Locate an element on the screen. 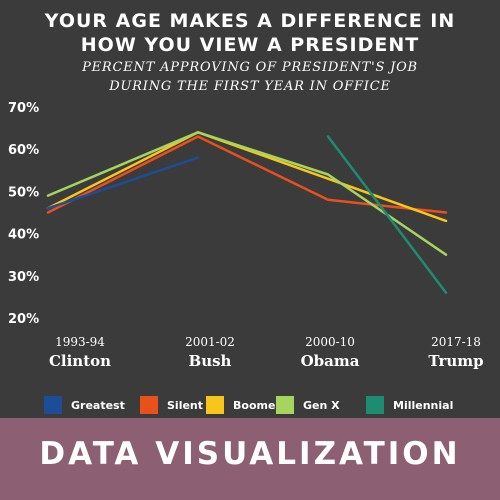  legend-item-gen-x: Gen X is located at coordinates (308, 405).